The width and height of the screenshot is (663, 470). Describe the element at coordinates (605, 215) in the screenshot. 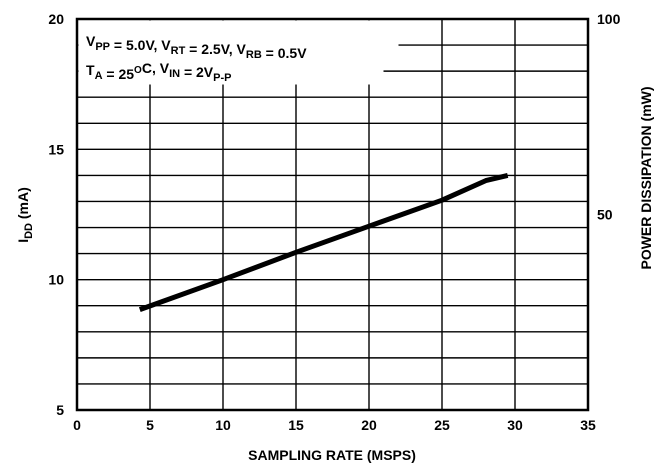

I see `y2-tick-label: 50` at that location.